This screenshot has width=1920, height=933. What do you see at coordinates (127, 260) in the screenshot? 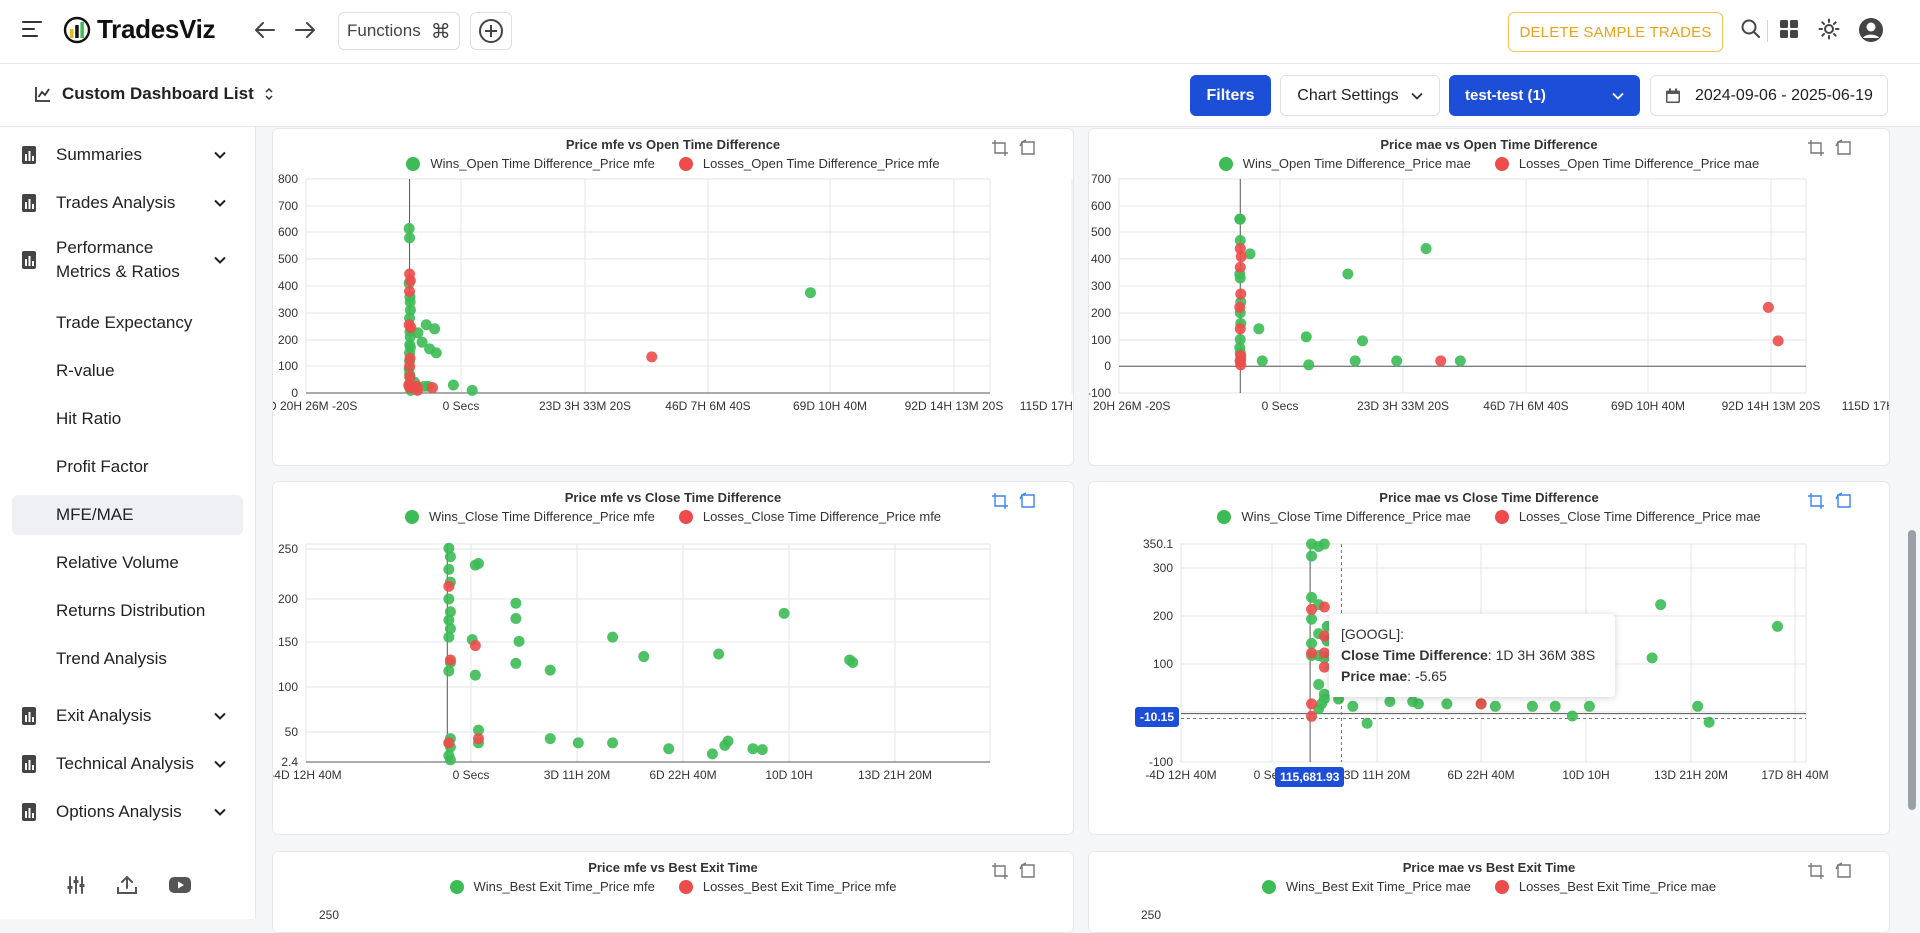
I see `sidebar-section-performance-metrics: Performance Metrics & Ratios` at bounding box center [127, 260].